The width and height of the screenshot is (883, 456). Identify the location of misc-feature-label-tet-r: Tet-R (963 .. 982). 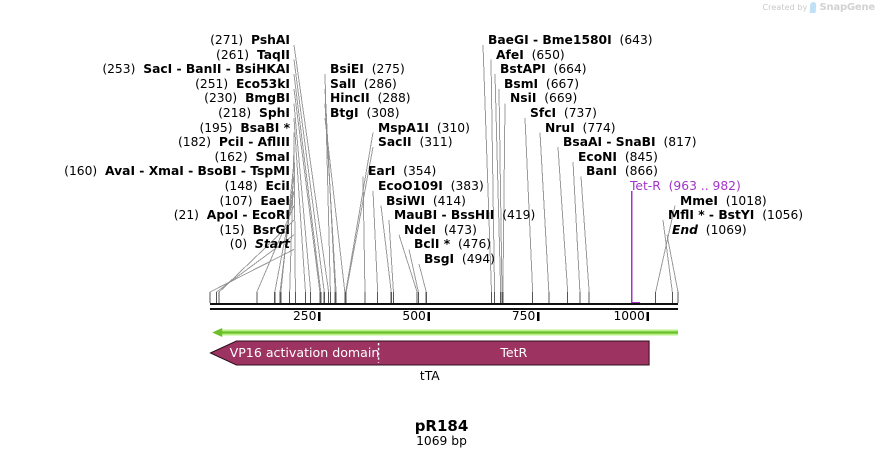
(685, 186).